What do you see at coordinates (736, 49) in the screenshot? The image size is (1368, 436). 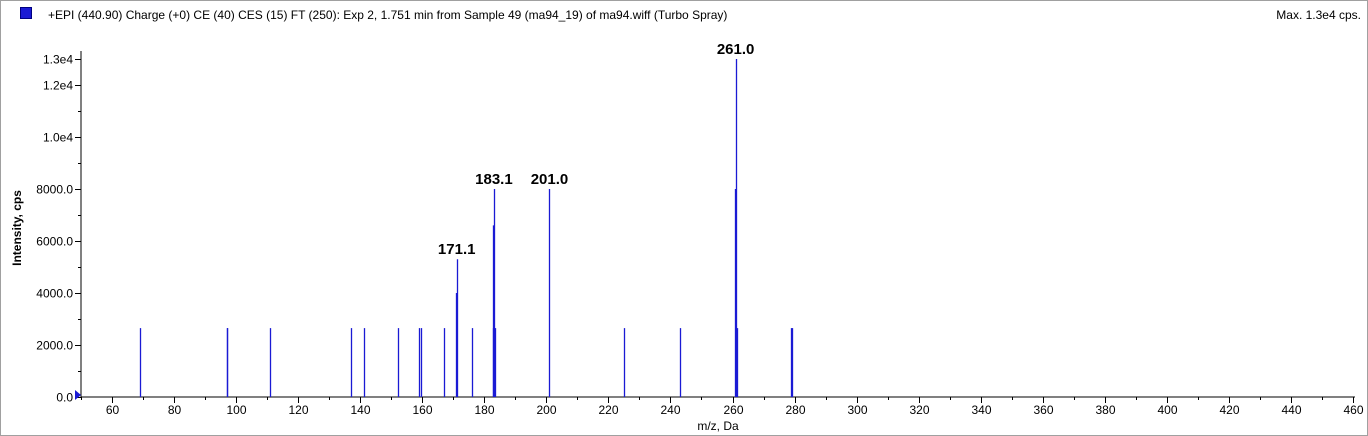 I see `peak-label: 261.0` at bounding box center [736, 49].